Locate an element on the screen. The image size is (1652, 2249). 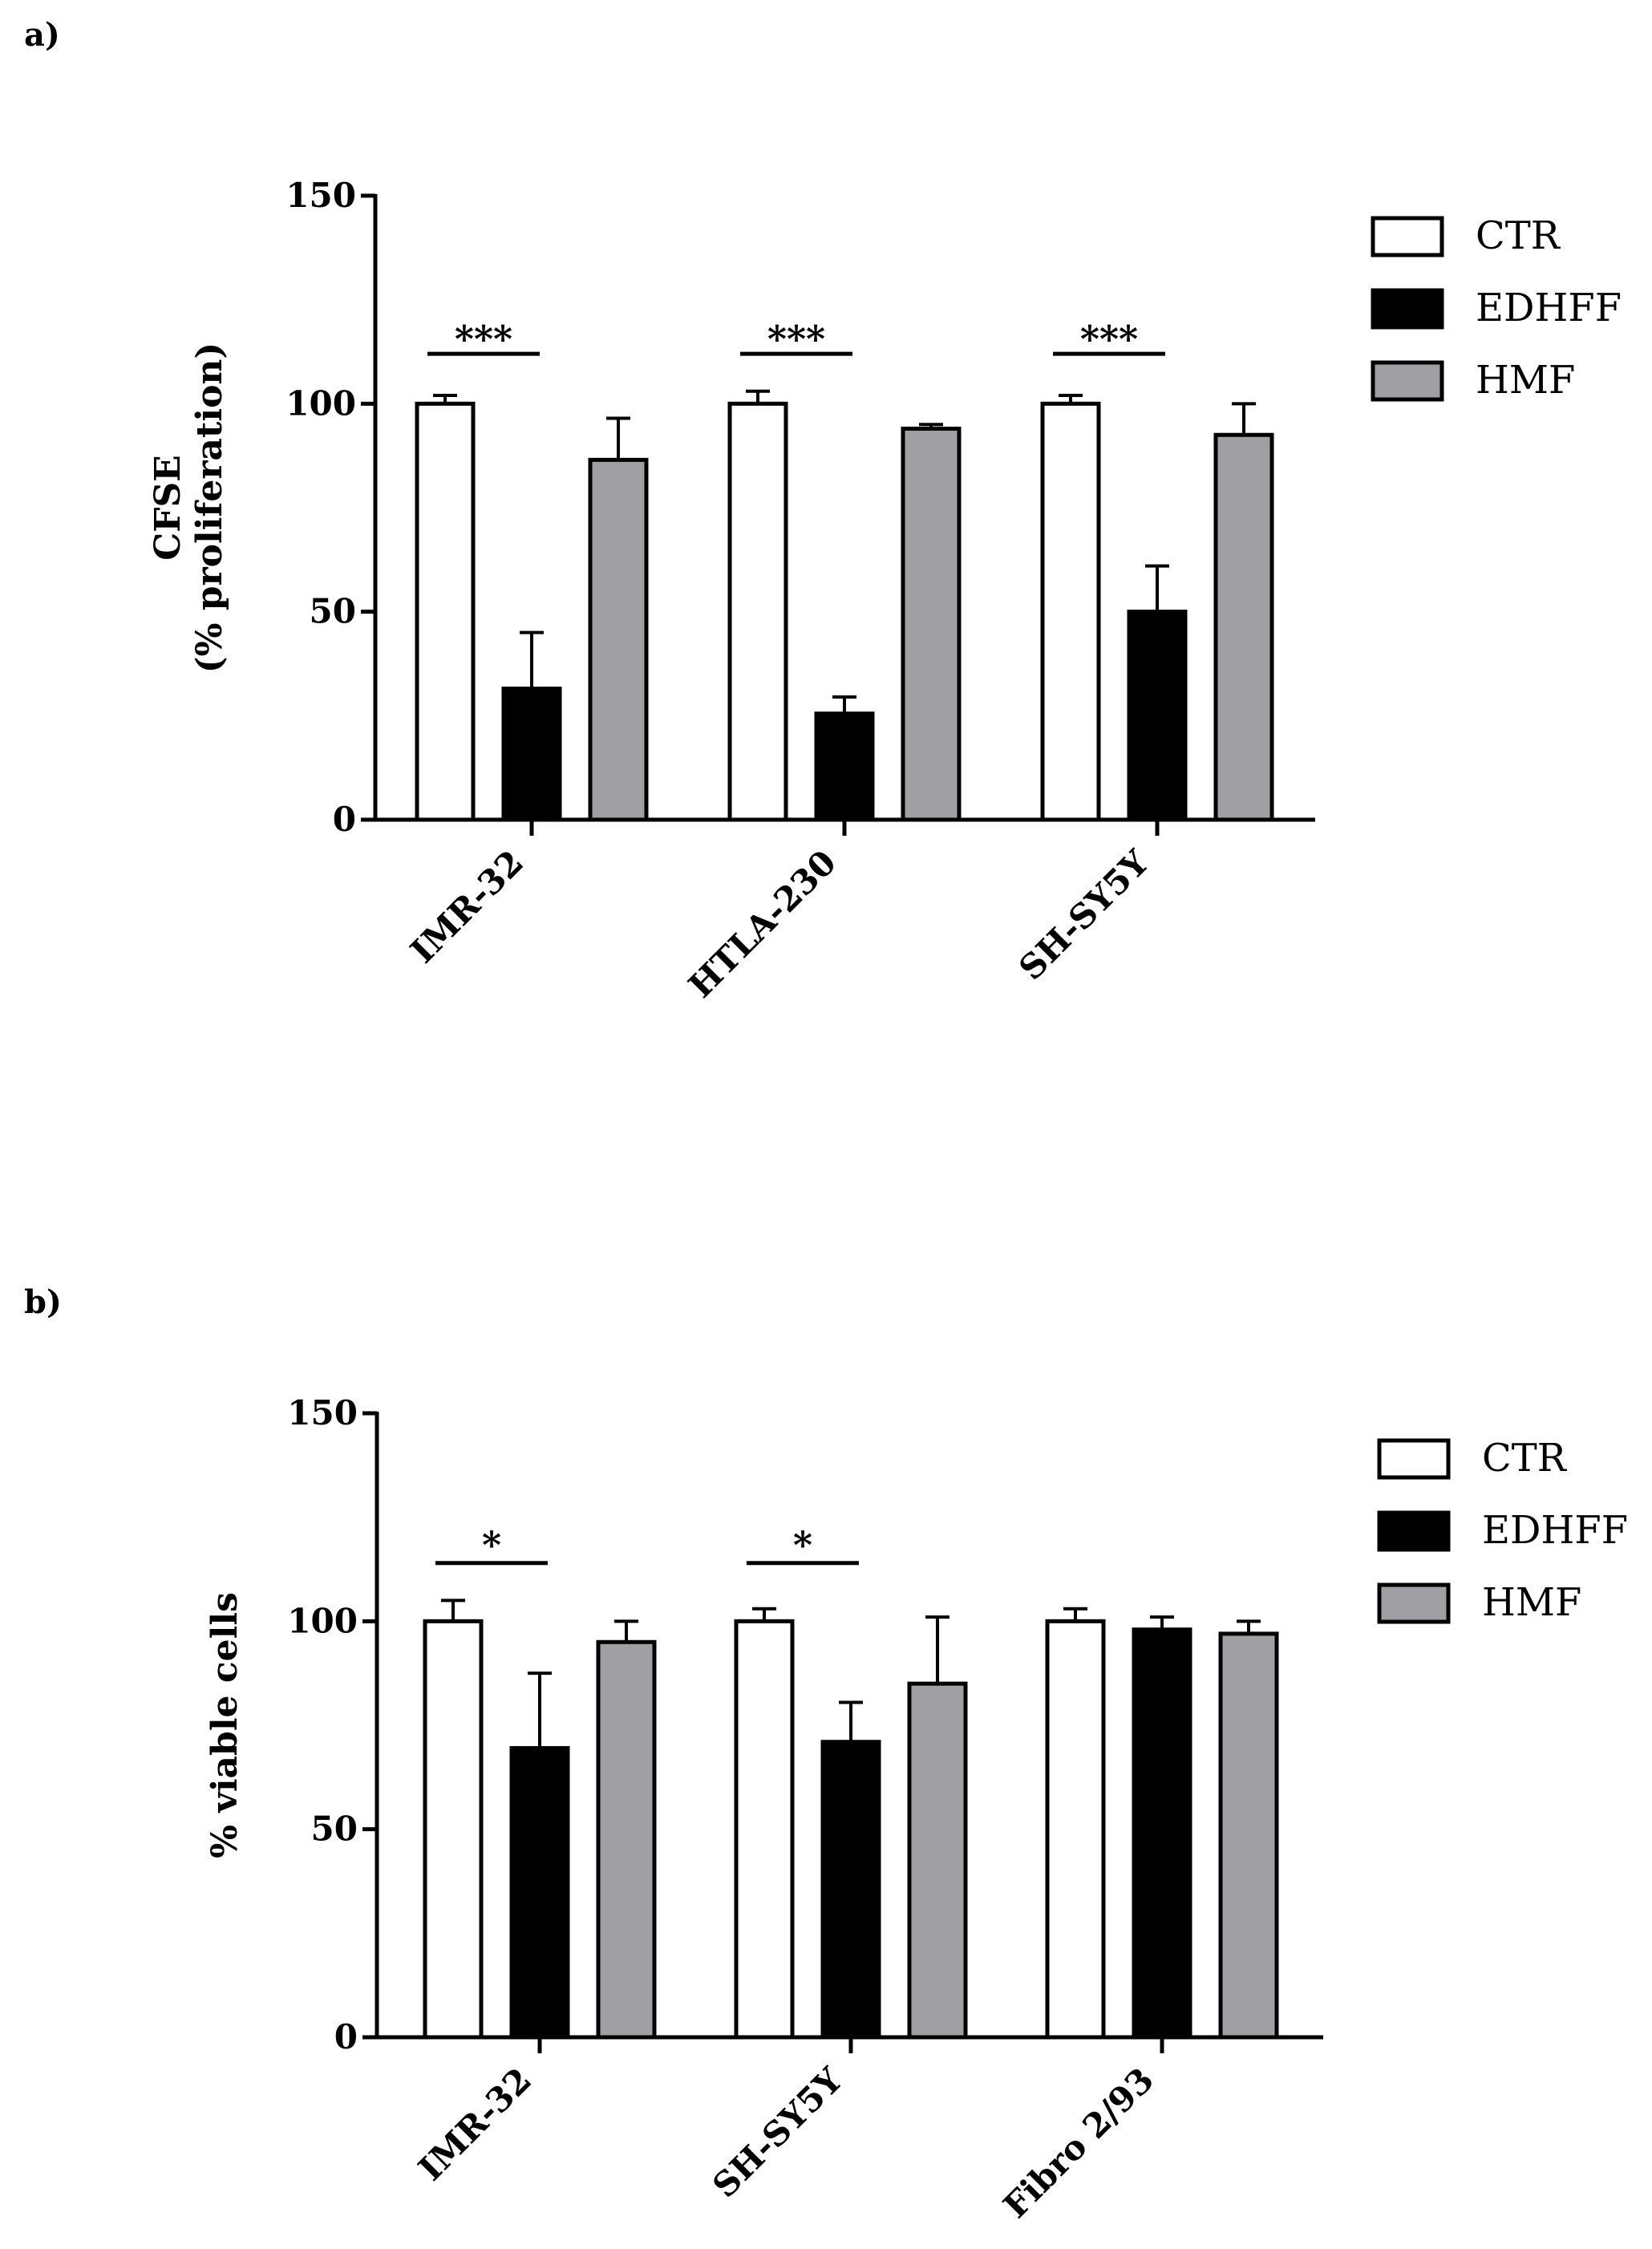
panel-a-label: a) is located at coordinates (42, 35).